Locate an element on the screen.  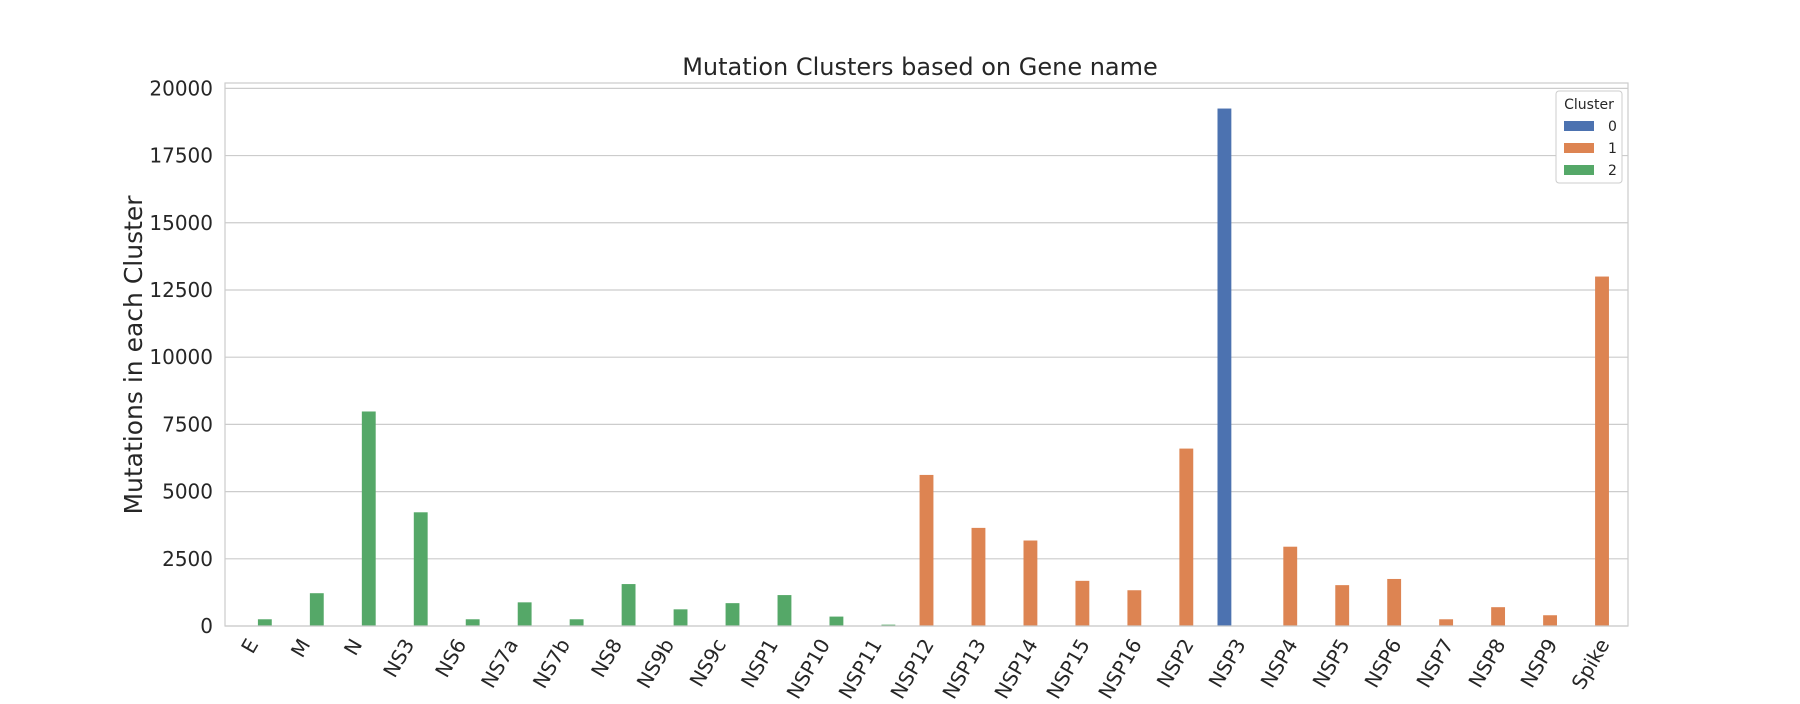
legend-items: 0 1 2 is located at coordinates (1590, 149).